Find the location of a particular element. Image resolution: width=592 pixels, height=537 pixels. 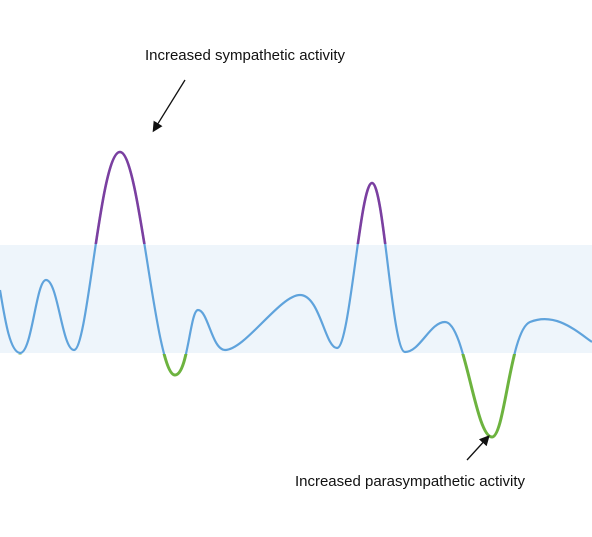

annotation: Increased parasympathetic activity is located at coordinates (410, 481).